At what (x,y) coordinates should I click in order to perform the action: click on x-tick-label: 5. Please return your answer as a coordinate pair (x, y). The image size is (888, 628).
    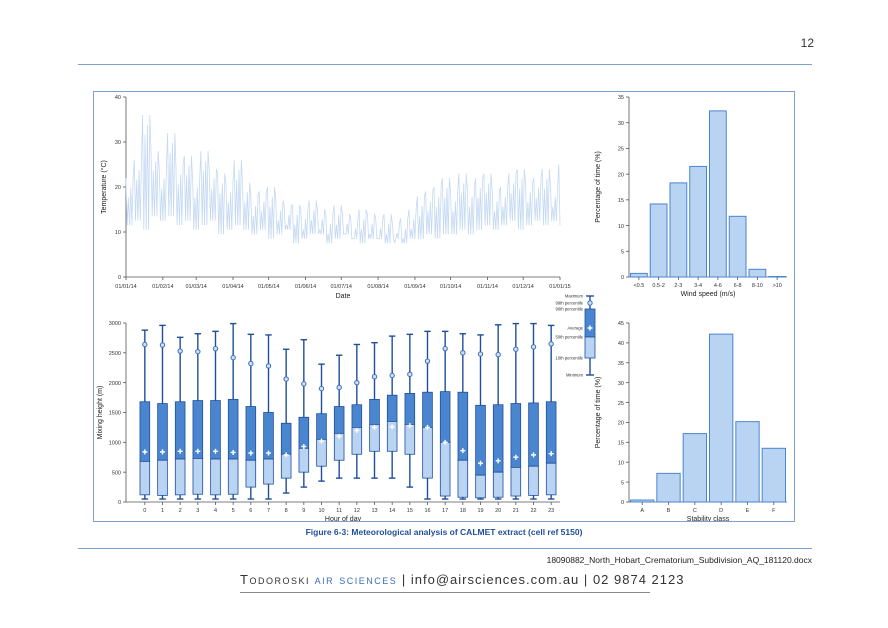
    Looking at the image, I should click on (233, 511).